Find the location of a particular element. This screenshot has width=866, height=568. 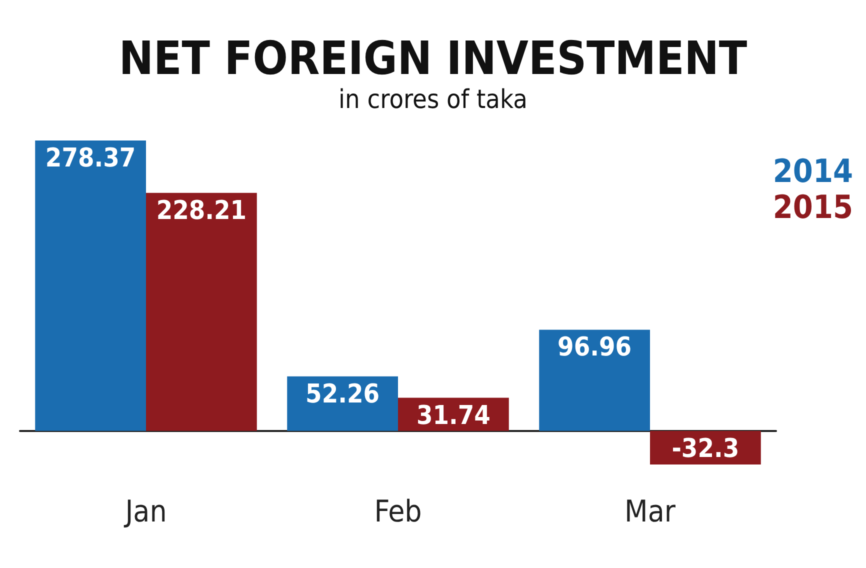

text: 2014 is located at coordinates (812, 171).